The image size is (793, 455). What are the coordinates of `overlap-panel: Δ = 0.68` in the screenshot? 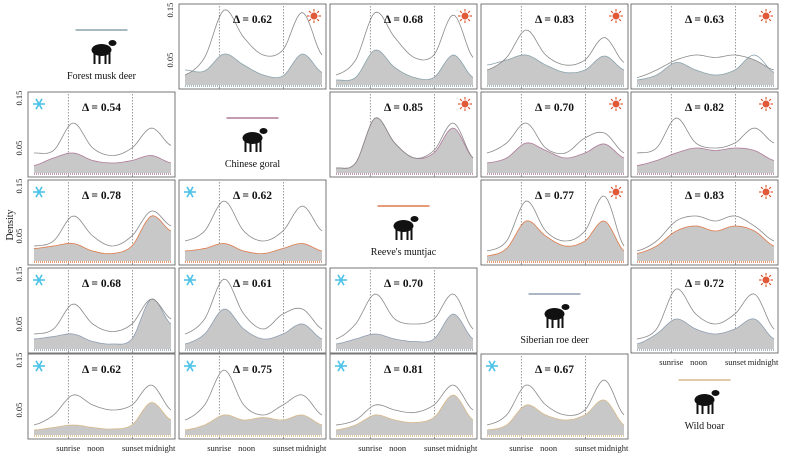 It's located at (403, 46).